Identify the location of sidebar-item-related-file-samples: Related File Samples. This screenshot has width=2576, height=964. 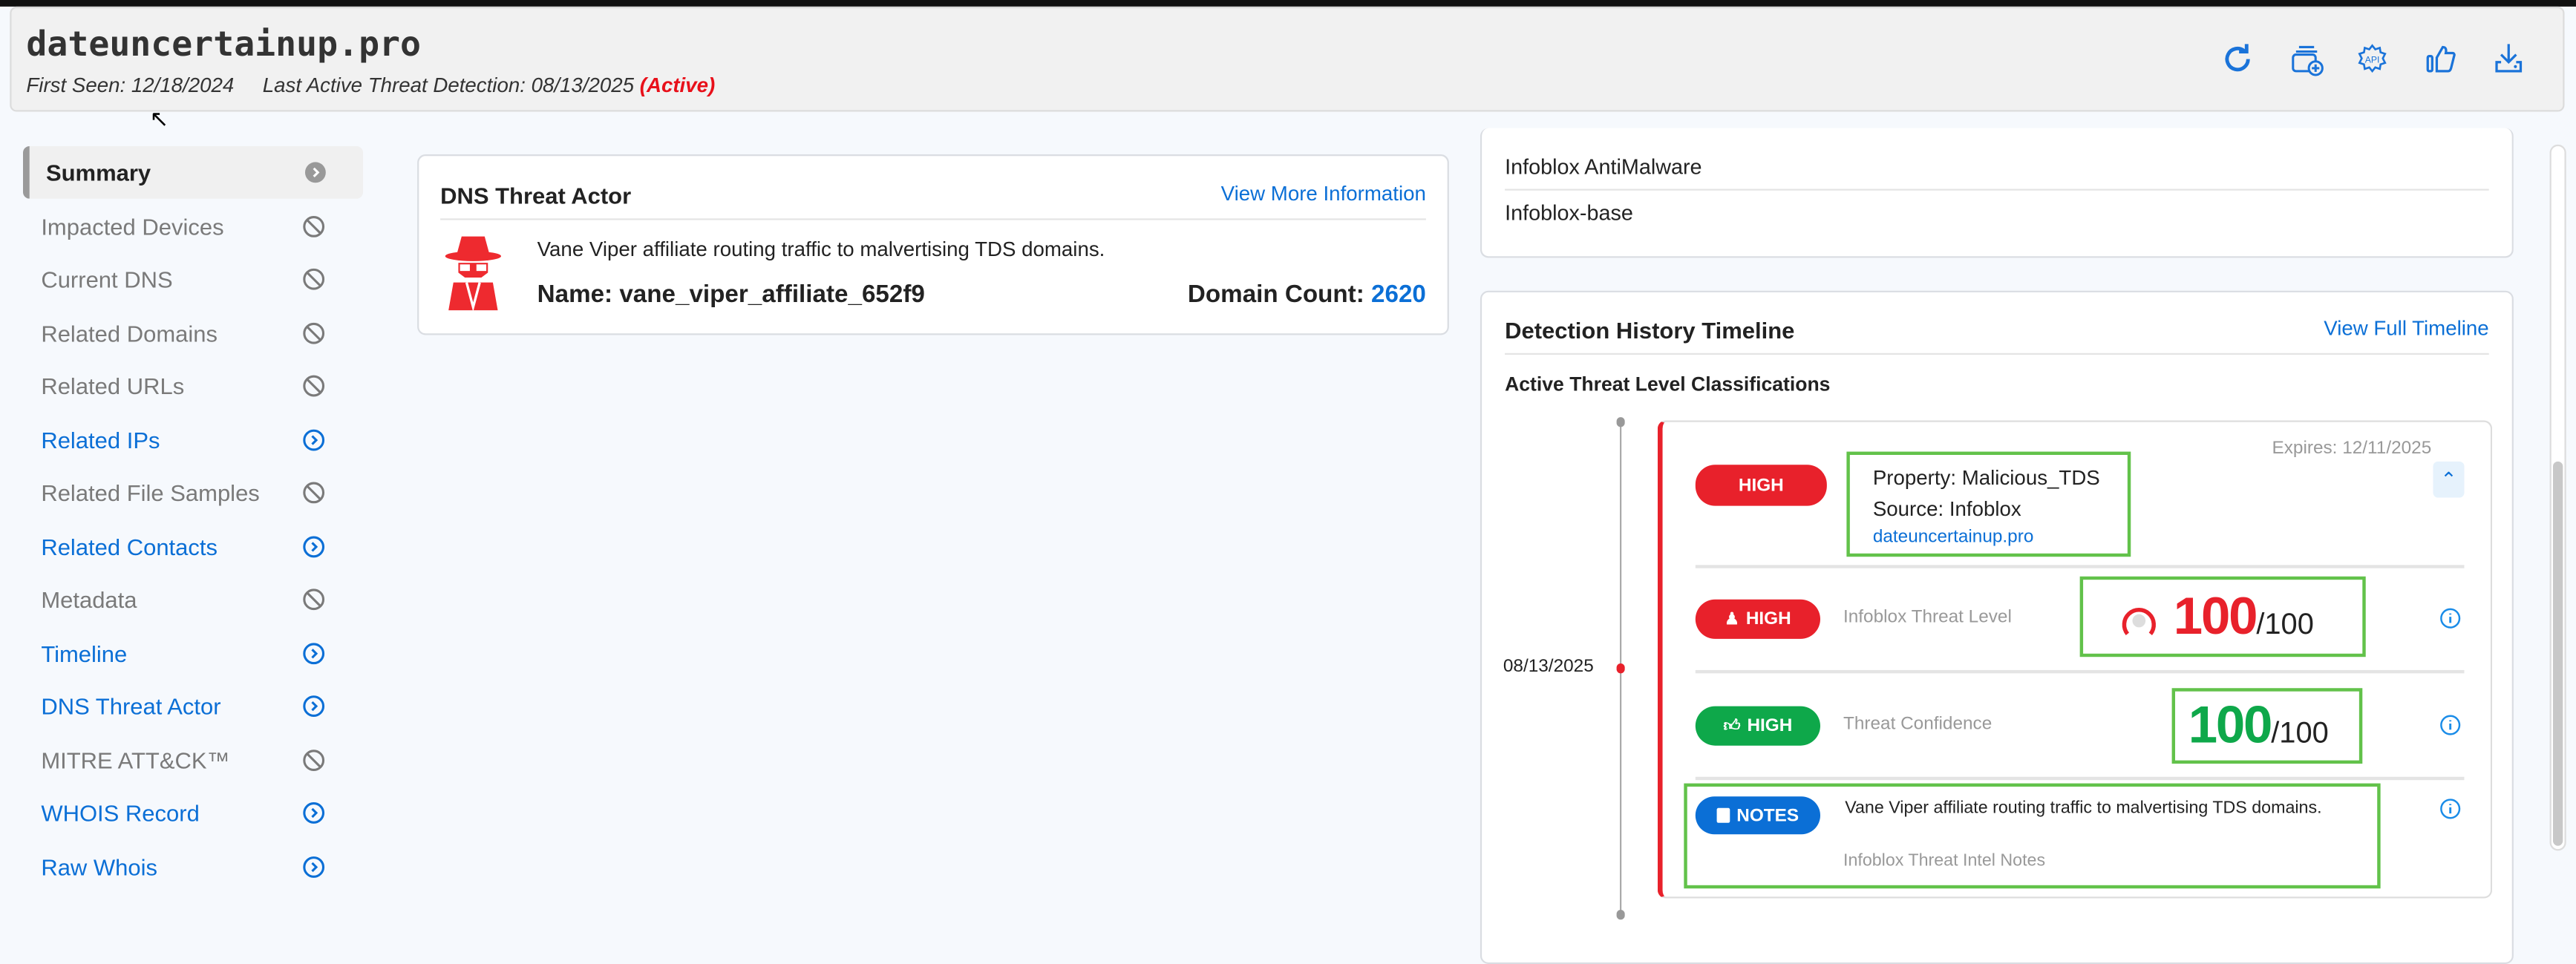
(193, 493).